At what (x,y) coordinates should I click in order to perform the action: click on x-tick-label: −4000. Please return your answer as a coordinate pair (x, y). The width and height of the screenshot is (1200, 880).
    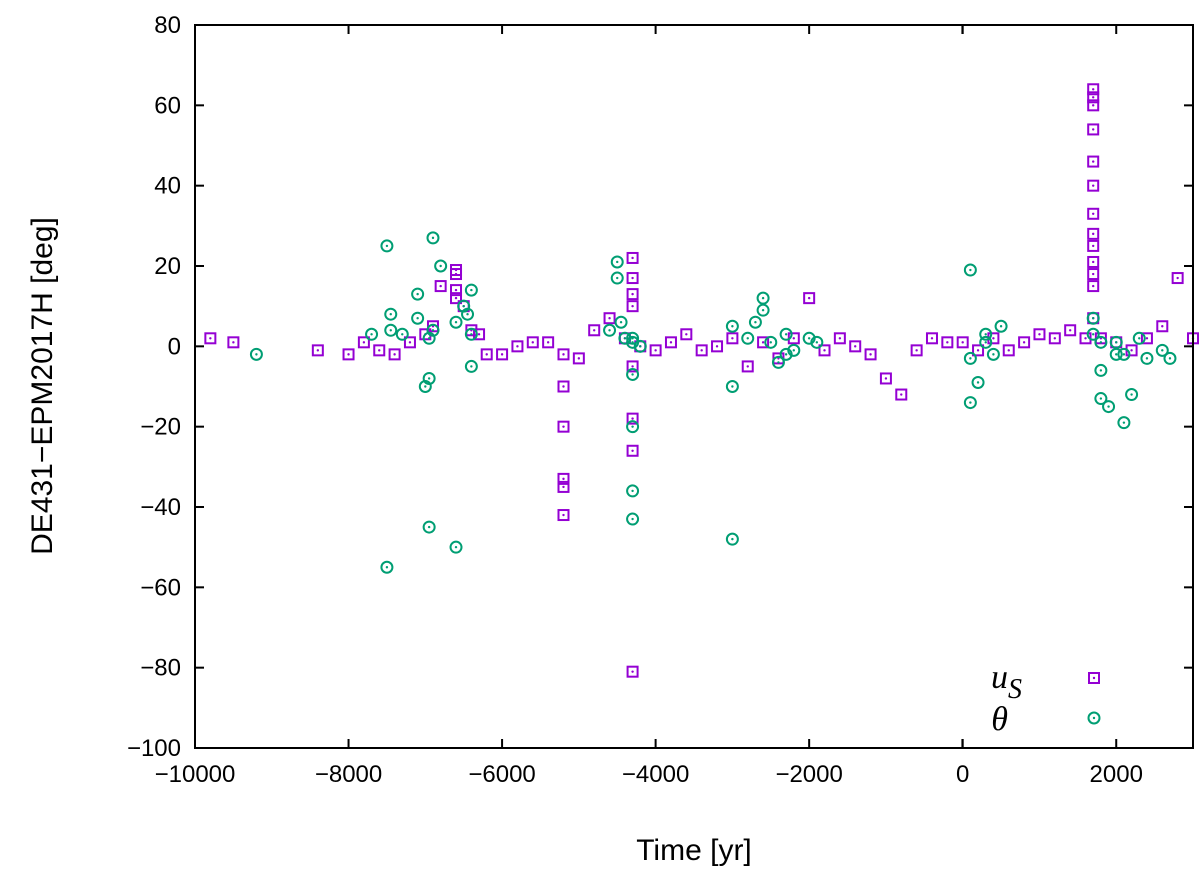
    Looking at the image, I should click on (655, 774).